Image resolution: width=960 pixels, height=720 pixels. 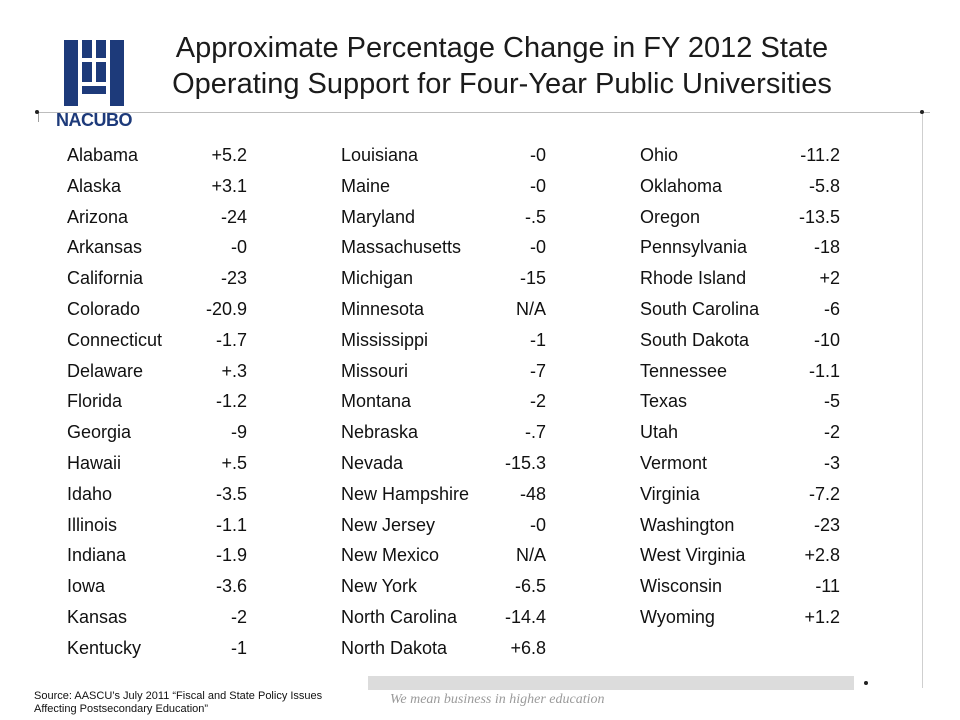 I want to click on state-value: -15, so click(x=532, y=278).